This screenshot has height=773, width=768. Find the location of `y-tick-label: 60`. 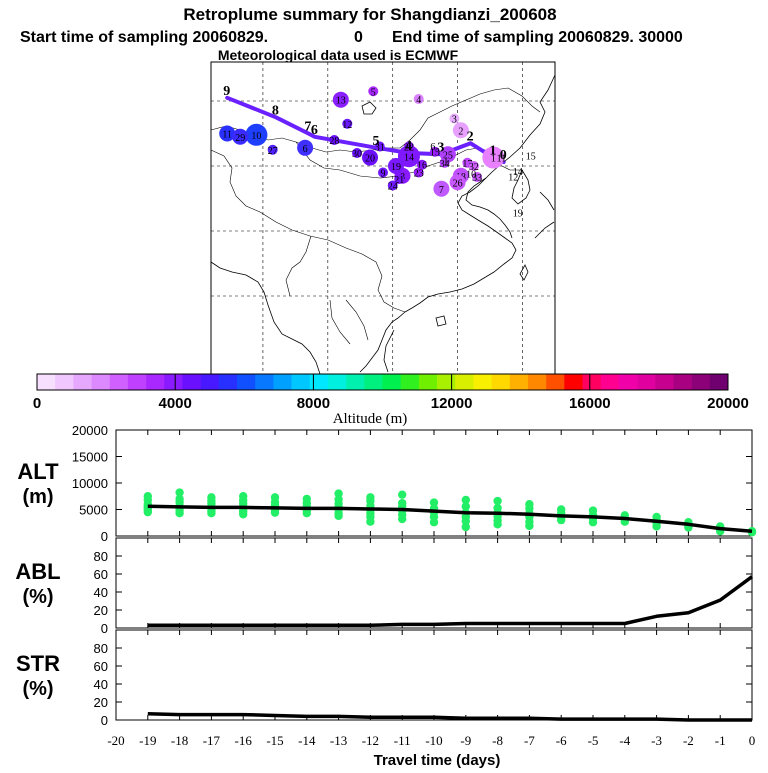

y-tick-label: 60 is located at coordinates (101, 574).